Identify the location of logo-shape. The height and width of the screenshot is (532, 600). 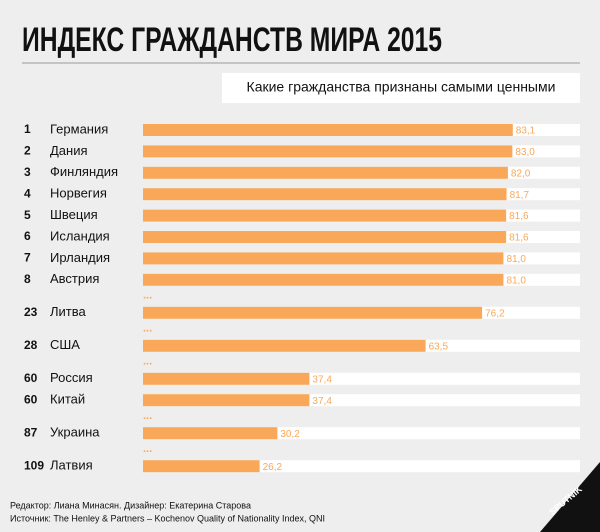
(570, 497).